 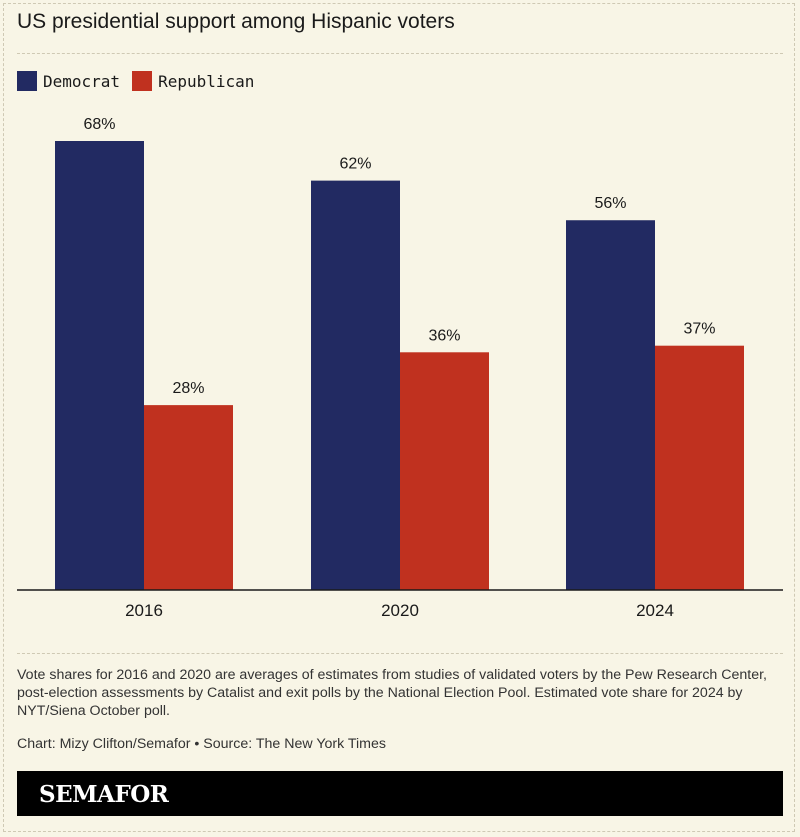 I want to click on x-tick-label-2020: 2020, so click(x=400, y=610).